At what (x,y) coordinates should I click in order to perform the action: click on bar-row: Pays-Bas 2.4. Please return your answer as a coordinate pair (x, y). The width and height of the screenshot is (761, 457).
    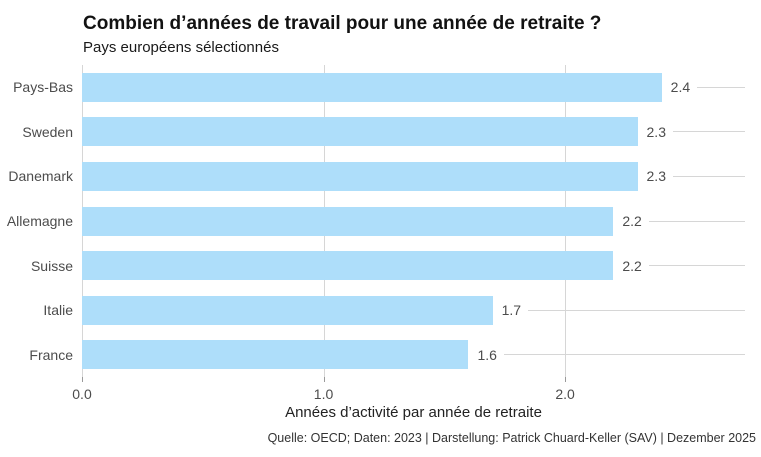
    Looking at the image, I should click on (379, 87).